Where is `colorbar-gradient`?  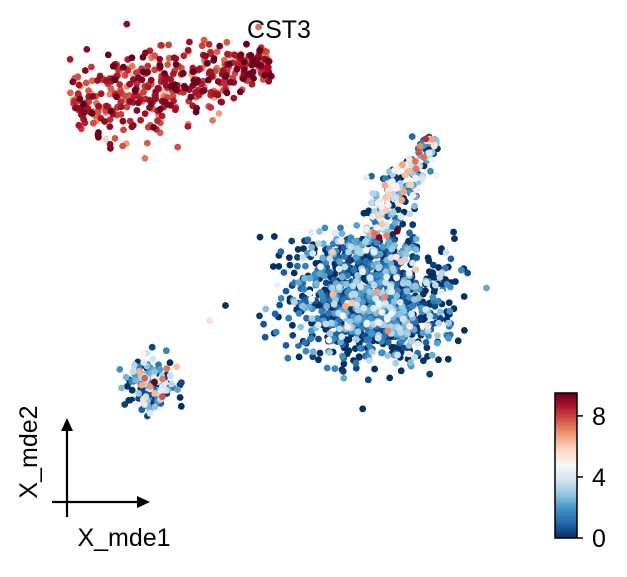
colorbar-gradient is located at coordinates (566, 465).